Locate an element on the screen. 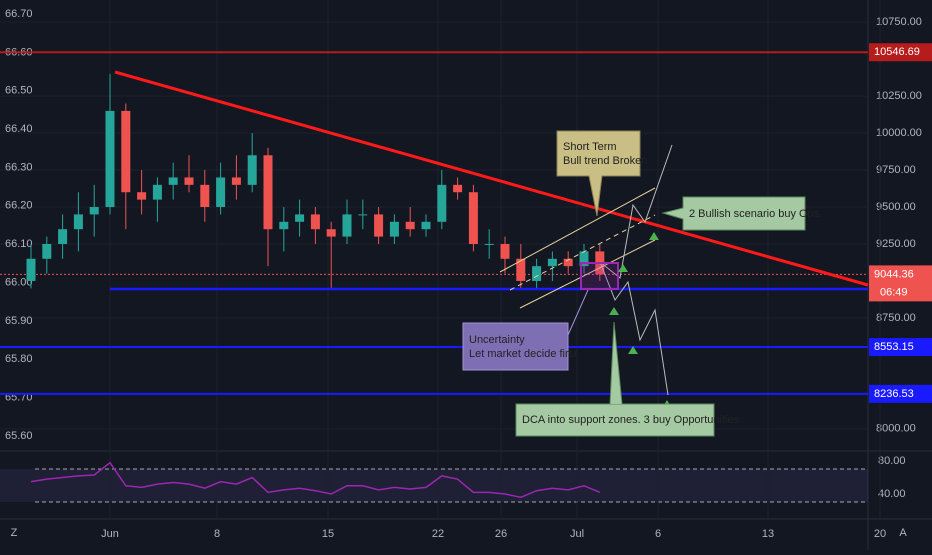 The width and height of the screenshot is (932, 555). x-tick-label: Jun is located at coordinates (110, 534).